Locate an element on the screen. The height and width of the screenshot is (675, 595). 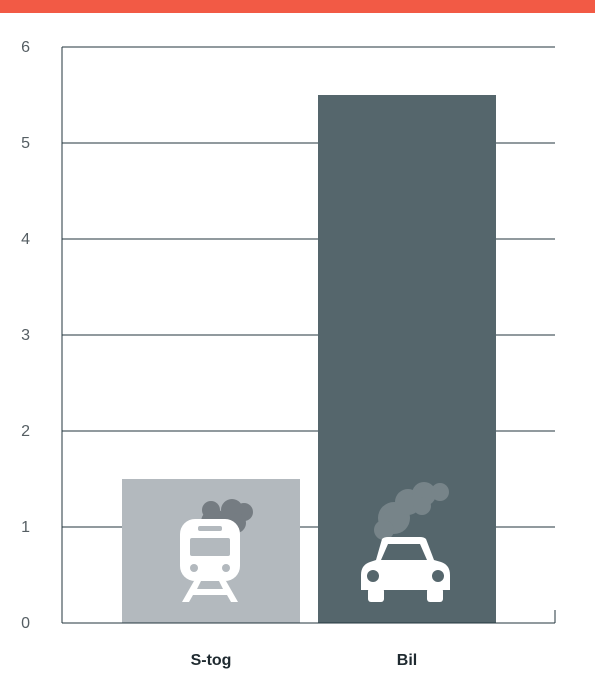
car-with-smoke-icon is located at coordinates (405, 542).